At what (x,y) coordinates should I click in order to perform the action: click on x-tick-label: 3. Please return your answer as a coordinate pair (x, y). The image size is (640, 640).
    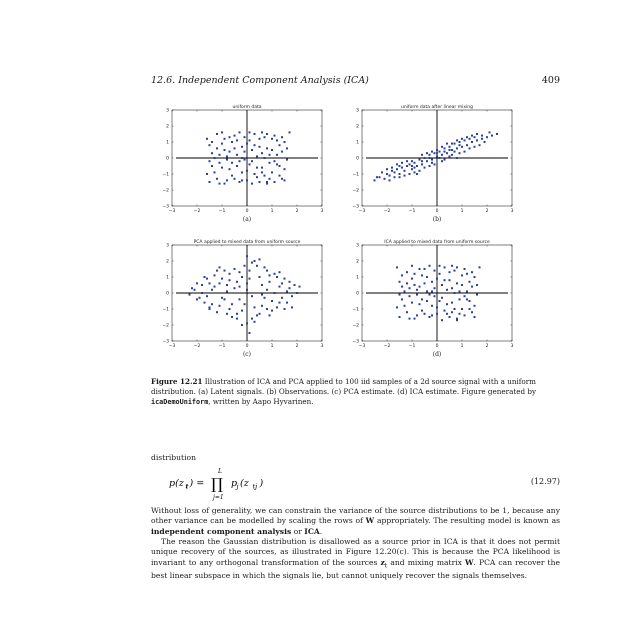
    Looking at the image, I should click on (322, 211).